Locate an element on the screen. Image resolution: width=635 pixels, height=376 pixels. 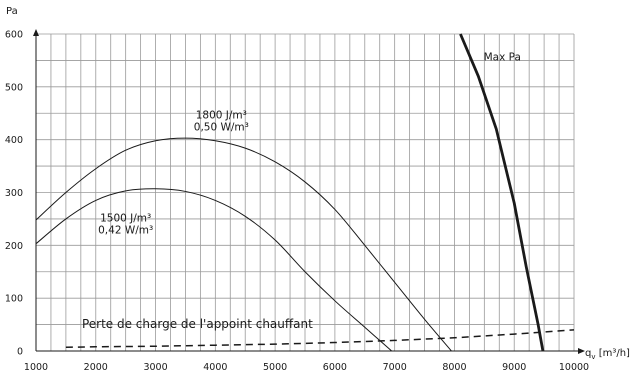
x-tick-label: 5000 is located at coordinates (275, 367).